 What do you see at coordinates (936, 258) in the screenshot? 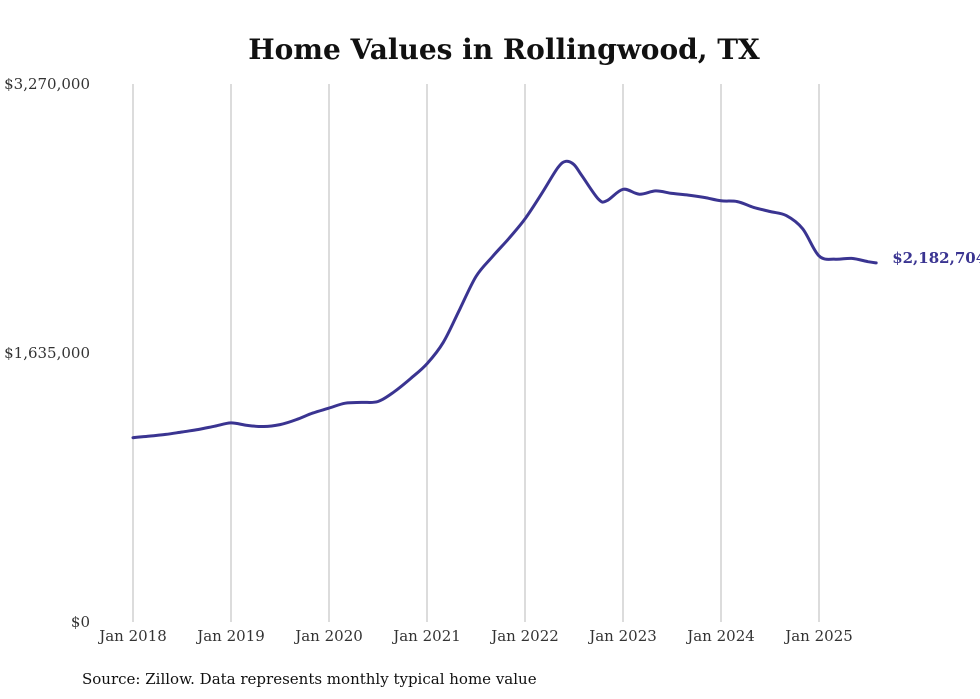
I see `end-value-label: $2,182,704` at bounding box center [936, 258].